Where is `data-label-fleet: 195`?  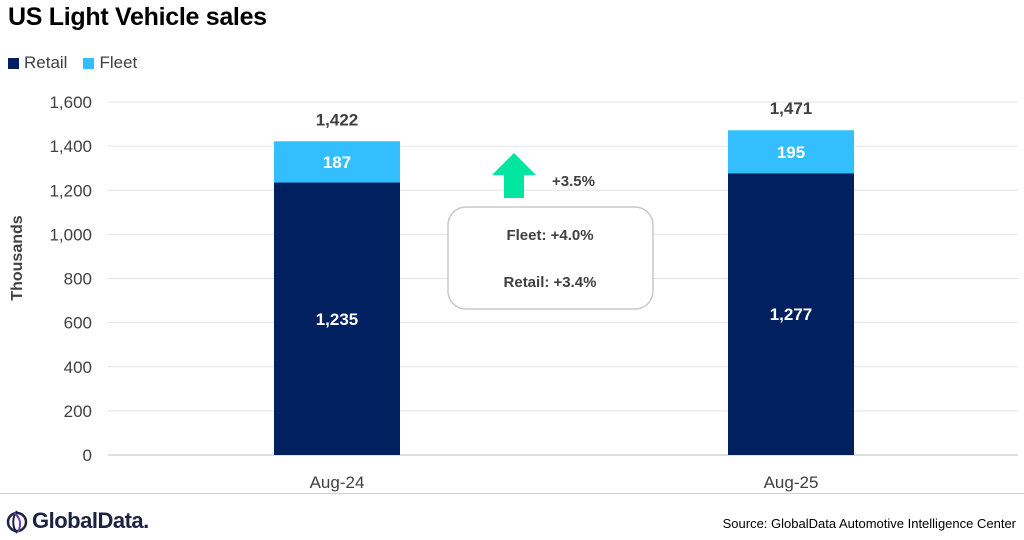
data-label-fleet: 195 is located at coordinates (791, 152).